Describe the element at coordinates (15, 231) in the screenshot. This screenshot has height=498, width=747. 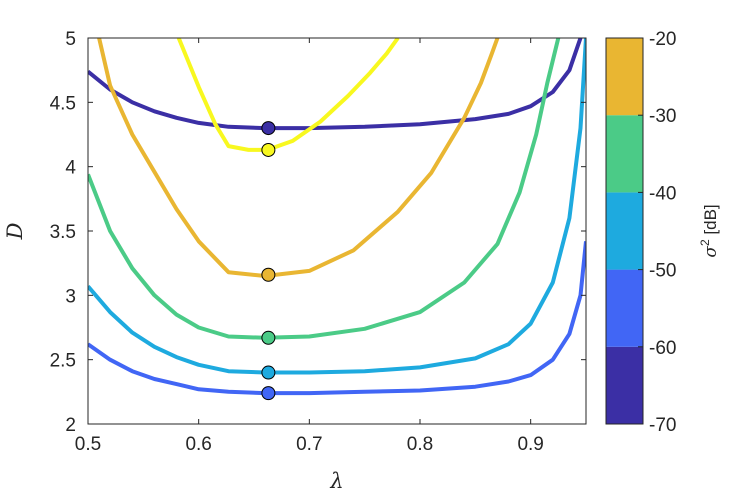
I see `y-axis-title: D` at that location.